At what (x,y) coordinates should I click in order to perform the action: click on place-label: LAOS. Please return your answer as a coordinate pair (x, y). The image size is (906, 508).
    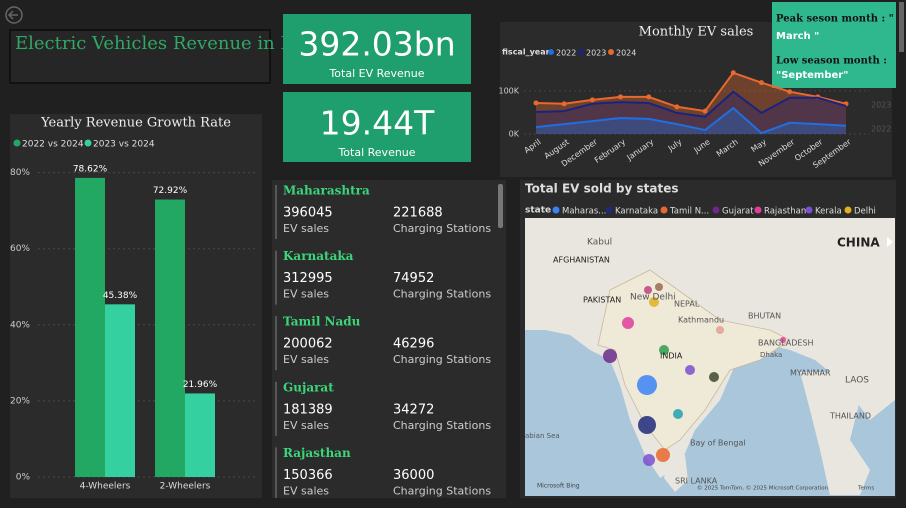
    Looking at the image, I should click on (857, 381).